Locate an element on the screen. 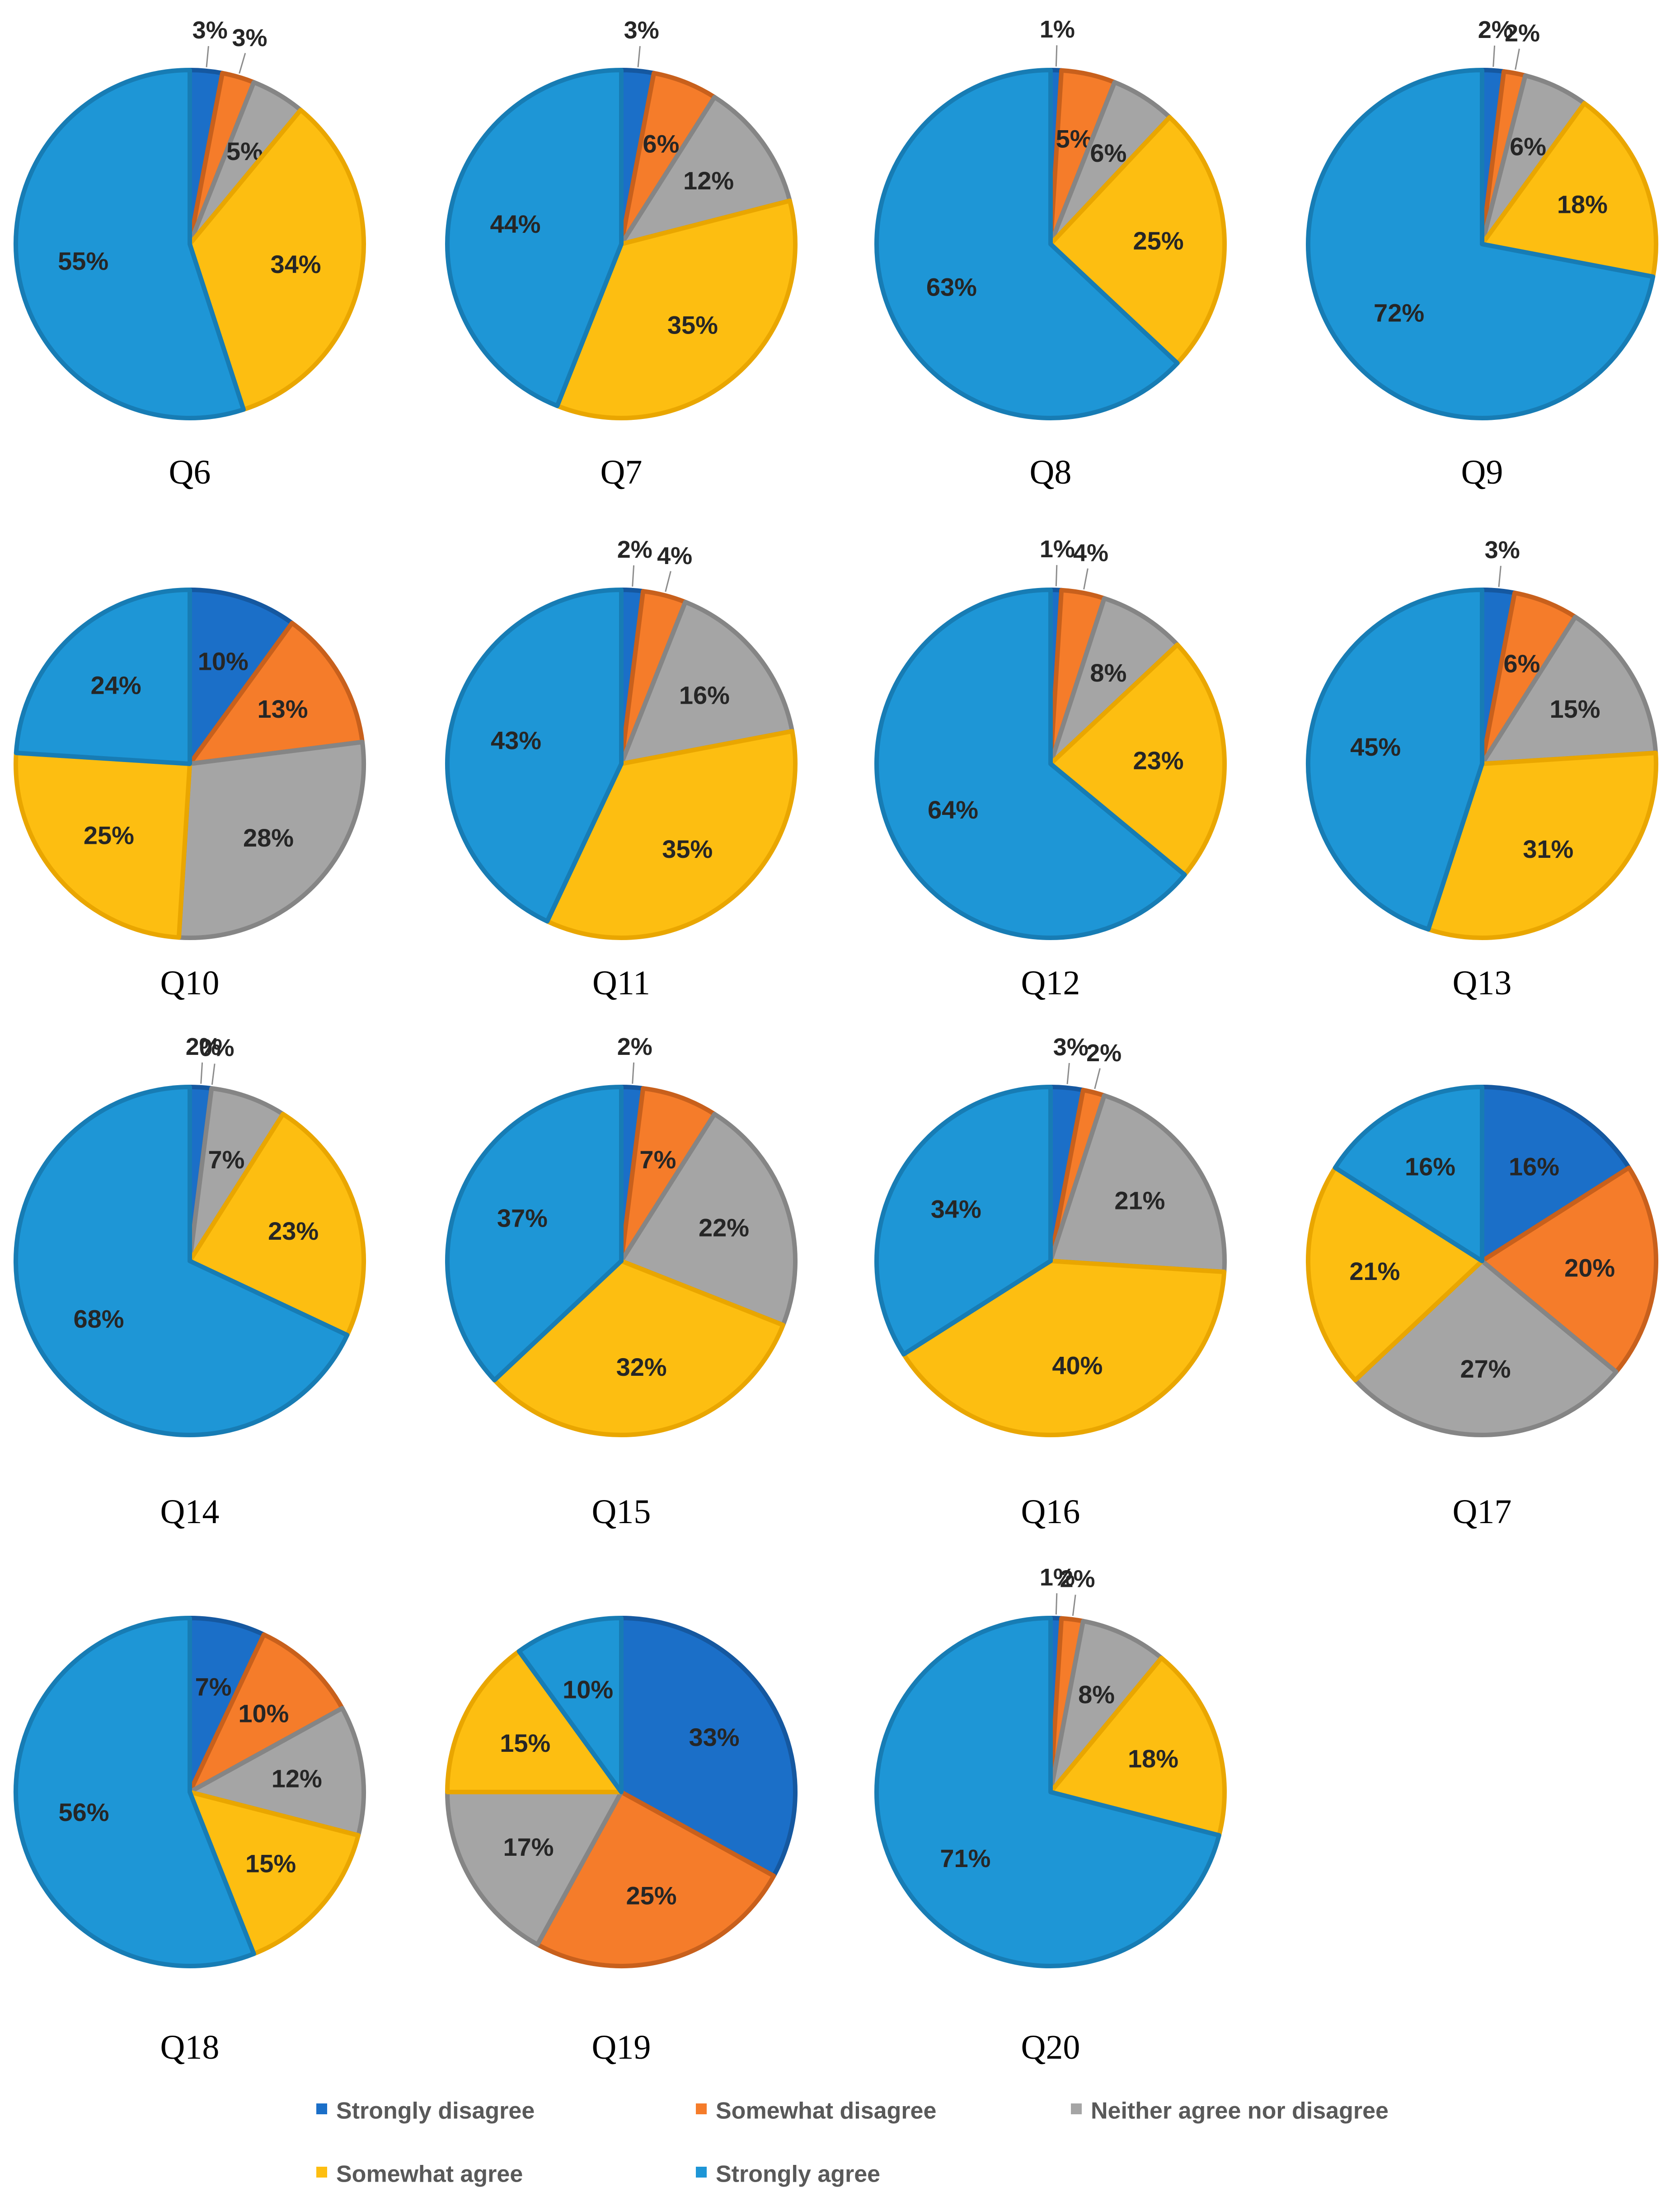  q10-label-somewhat-agree: 25% is located at coordinates (109, 835).